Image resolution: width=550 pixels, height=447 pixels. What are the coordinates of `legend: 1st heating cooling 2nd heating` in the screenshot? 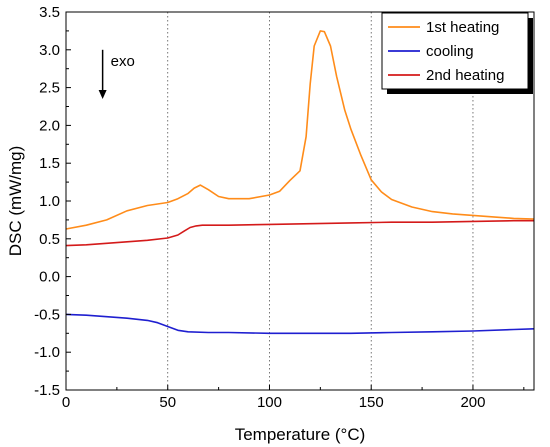 It's located at (457, 53).